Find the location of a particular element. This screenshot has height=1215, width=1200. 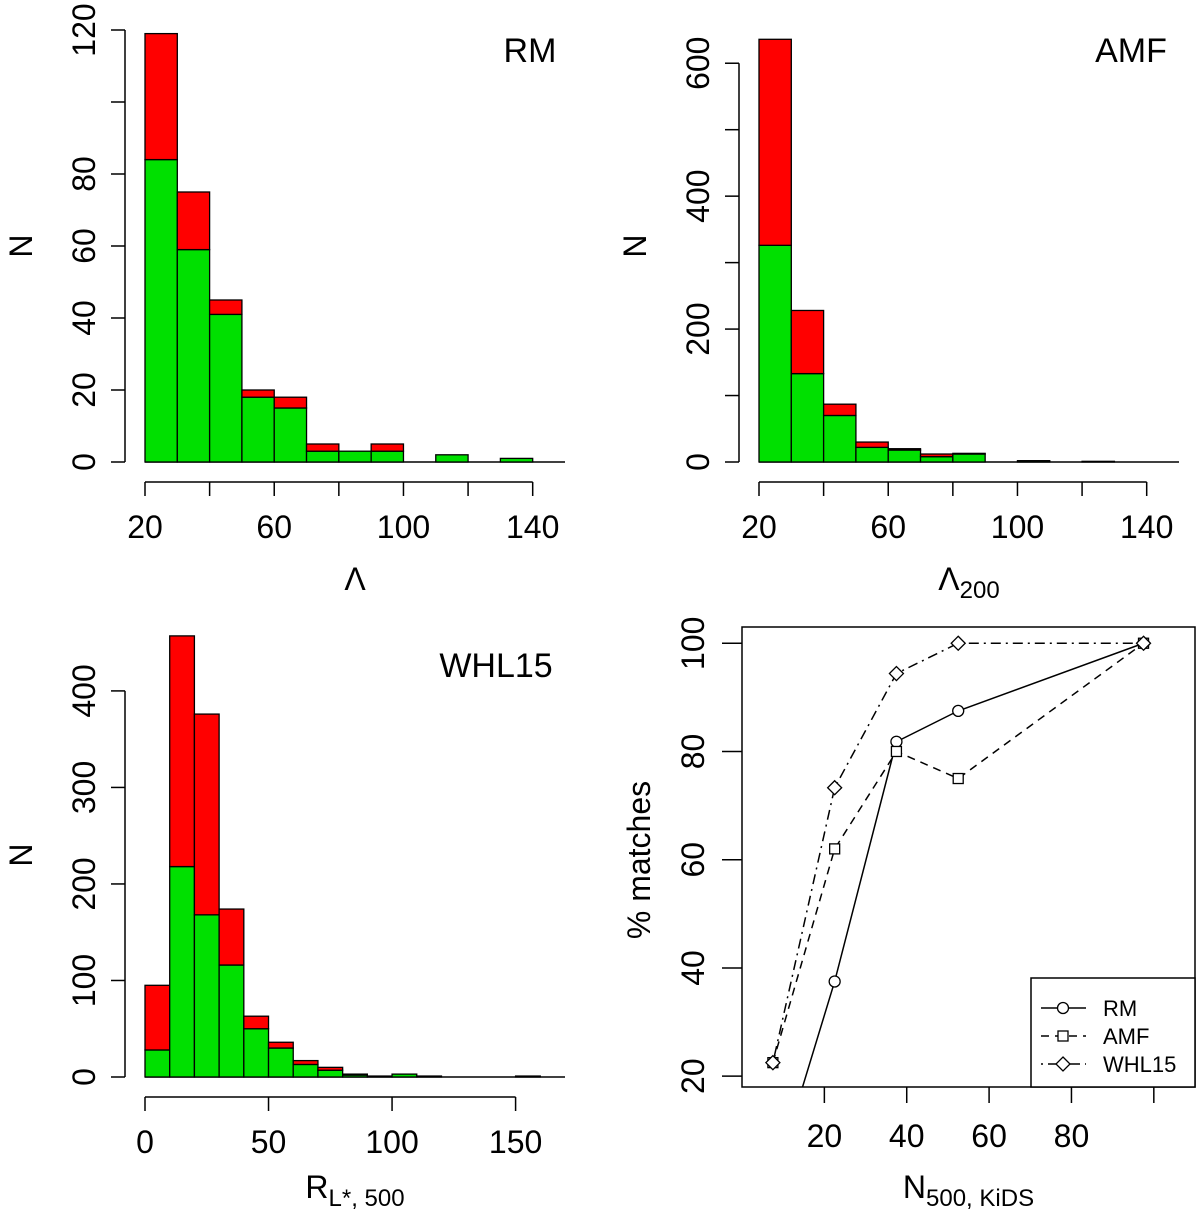

x-axis-label-sub: 500, KiDS is located at coordinates (980, 1198).